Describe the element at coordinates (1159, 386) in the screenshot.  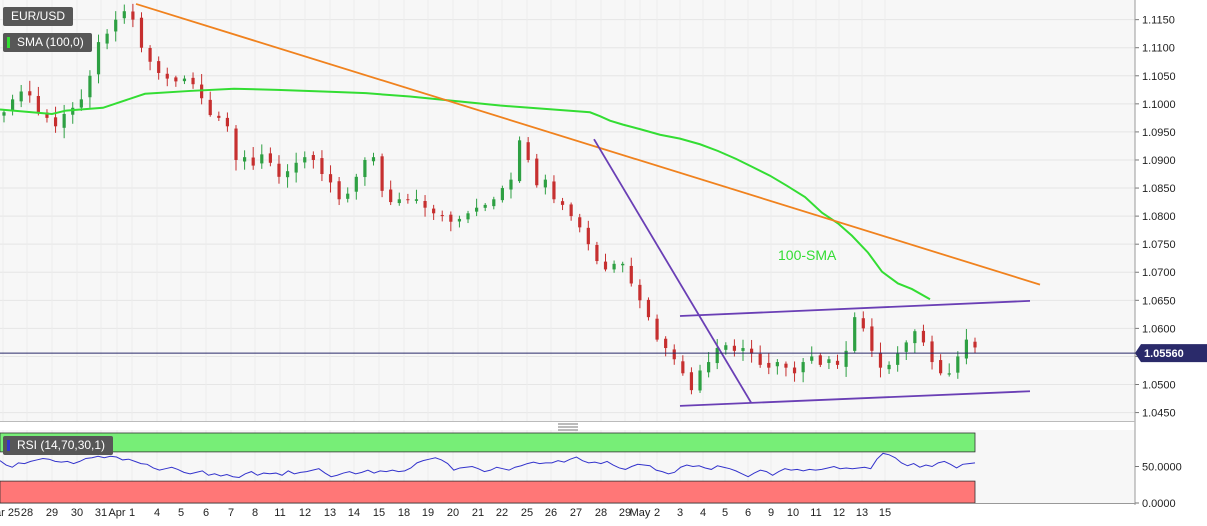
I see `price-tick-label: 1.0500` at that location.